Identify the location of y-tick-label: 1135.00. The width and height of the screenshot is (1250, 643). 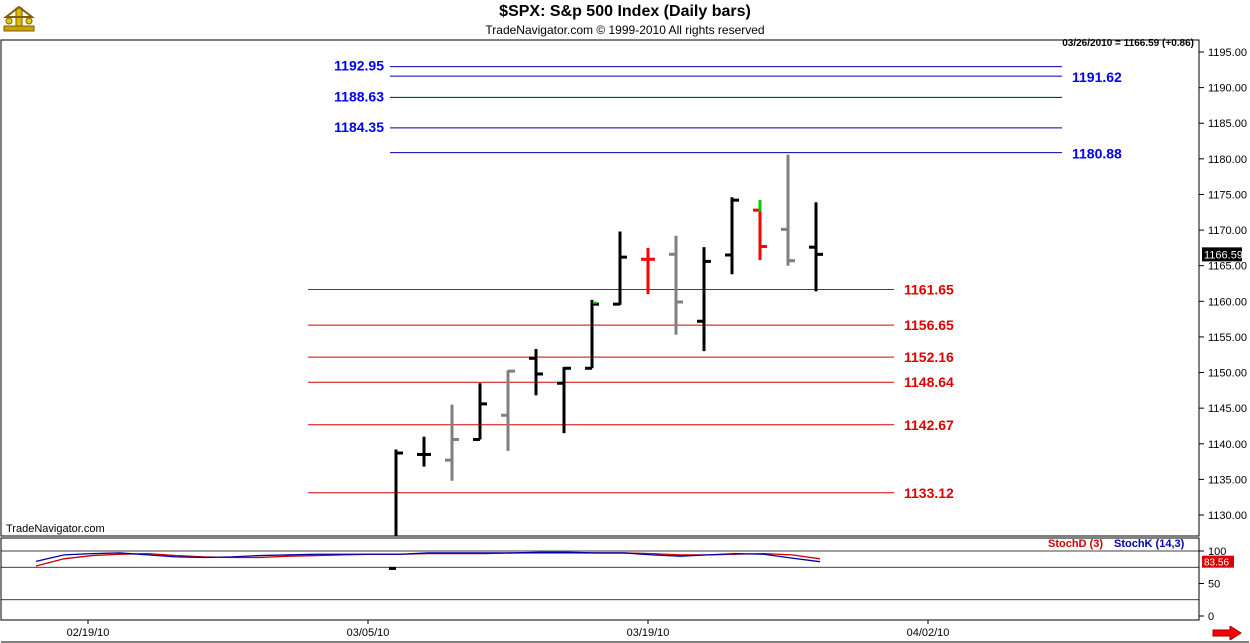
(1227, 480).